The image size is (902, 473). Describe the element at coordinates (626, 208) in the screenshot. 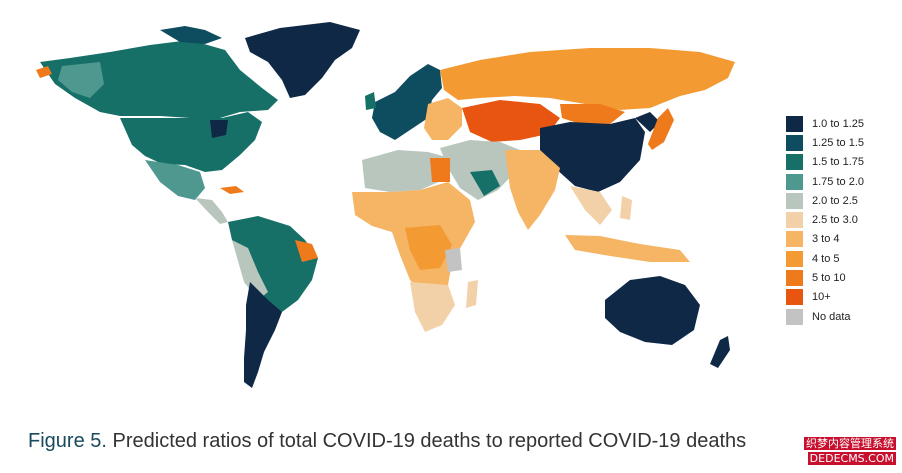

I see `region-philippines` at that location.